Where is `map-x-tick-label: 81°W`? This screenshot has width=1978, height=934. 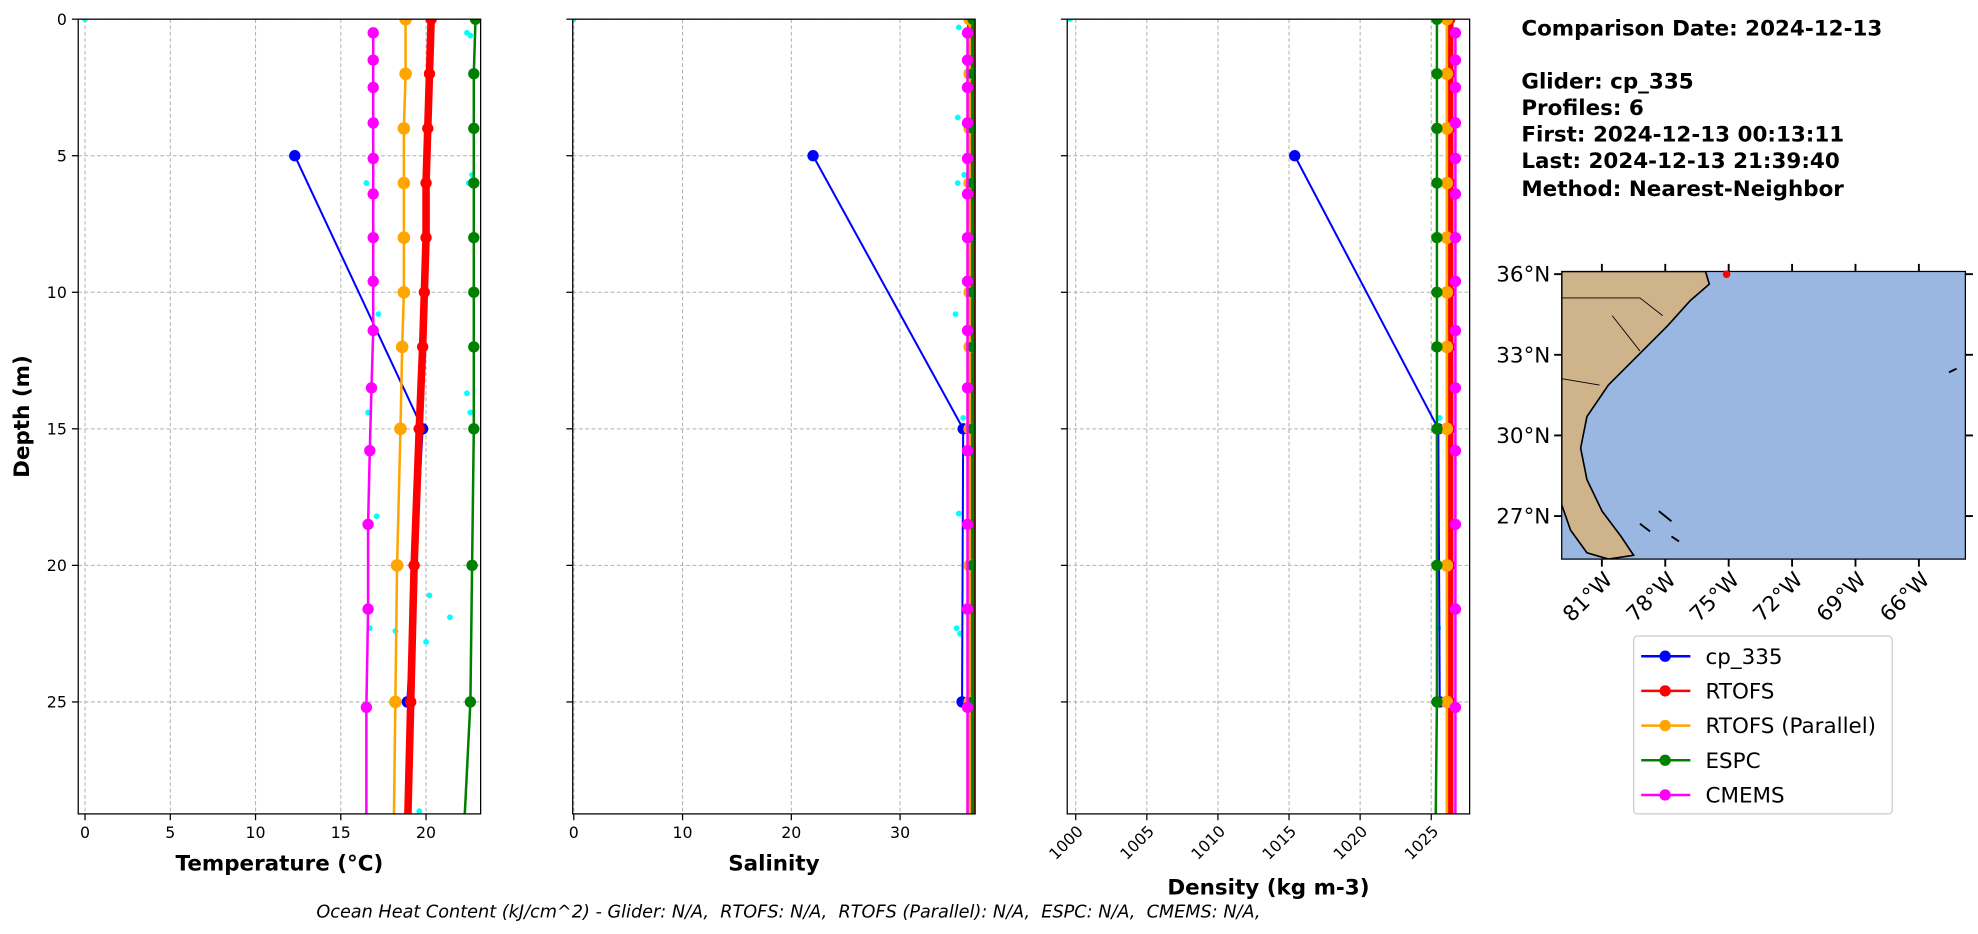 map-x-tick-label: 81°W is located at coordinates (1588, 598).